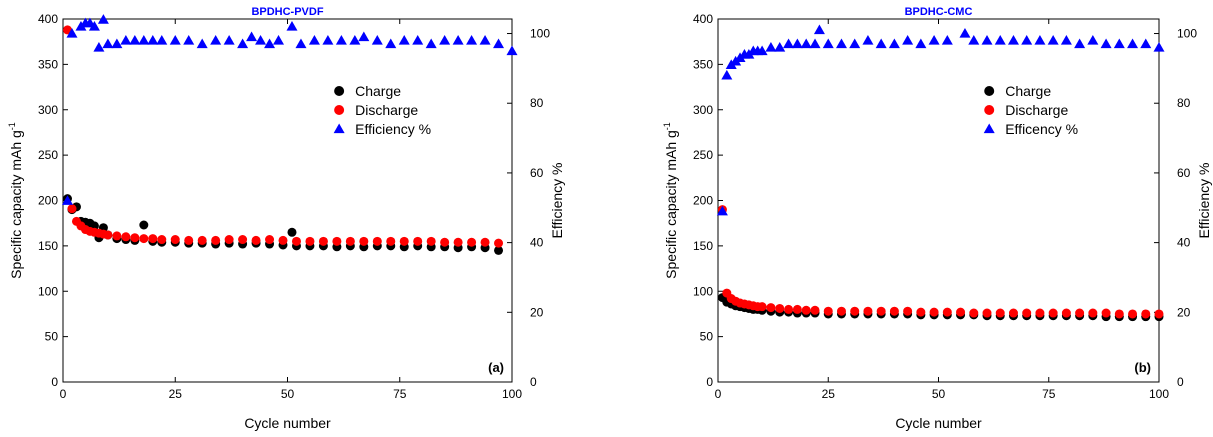 The image size is (1213, 437). What do you see at coordinates (939, 12) in the screenshot?
I see `chart-title: BPDHC-CMC` at bounding box center [939, 12].